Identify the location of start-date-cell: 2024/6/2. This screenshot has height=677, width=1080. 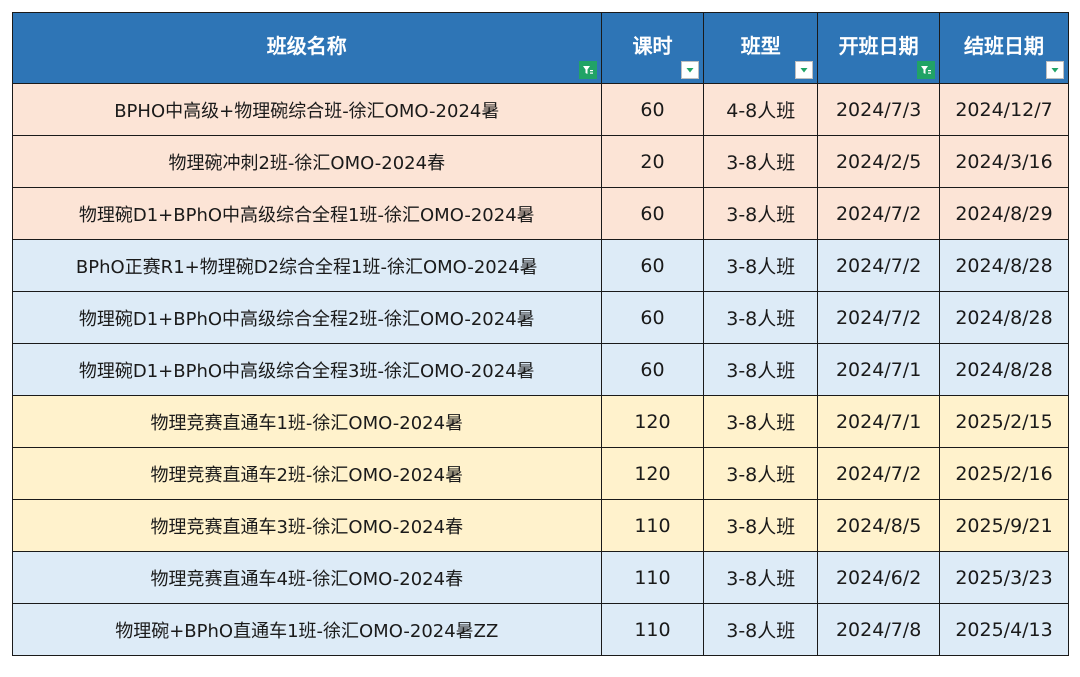
(879, 577).